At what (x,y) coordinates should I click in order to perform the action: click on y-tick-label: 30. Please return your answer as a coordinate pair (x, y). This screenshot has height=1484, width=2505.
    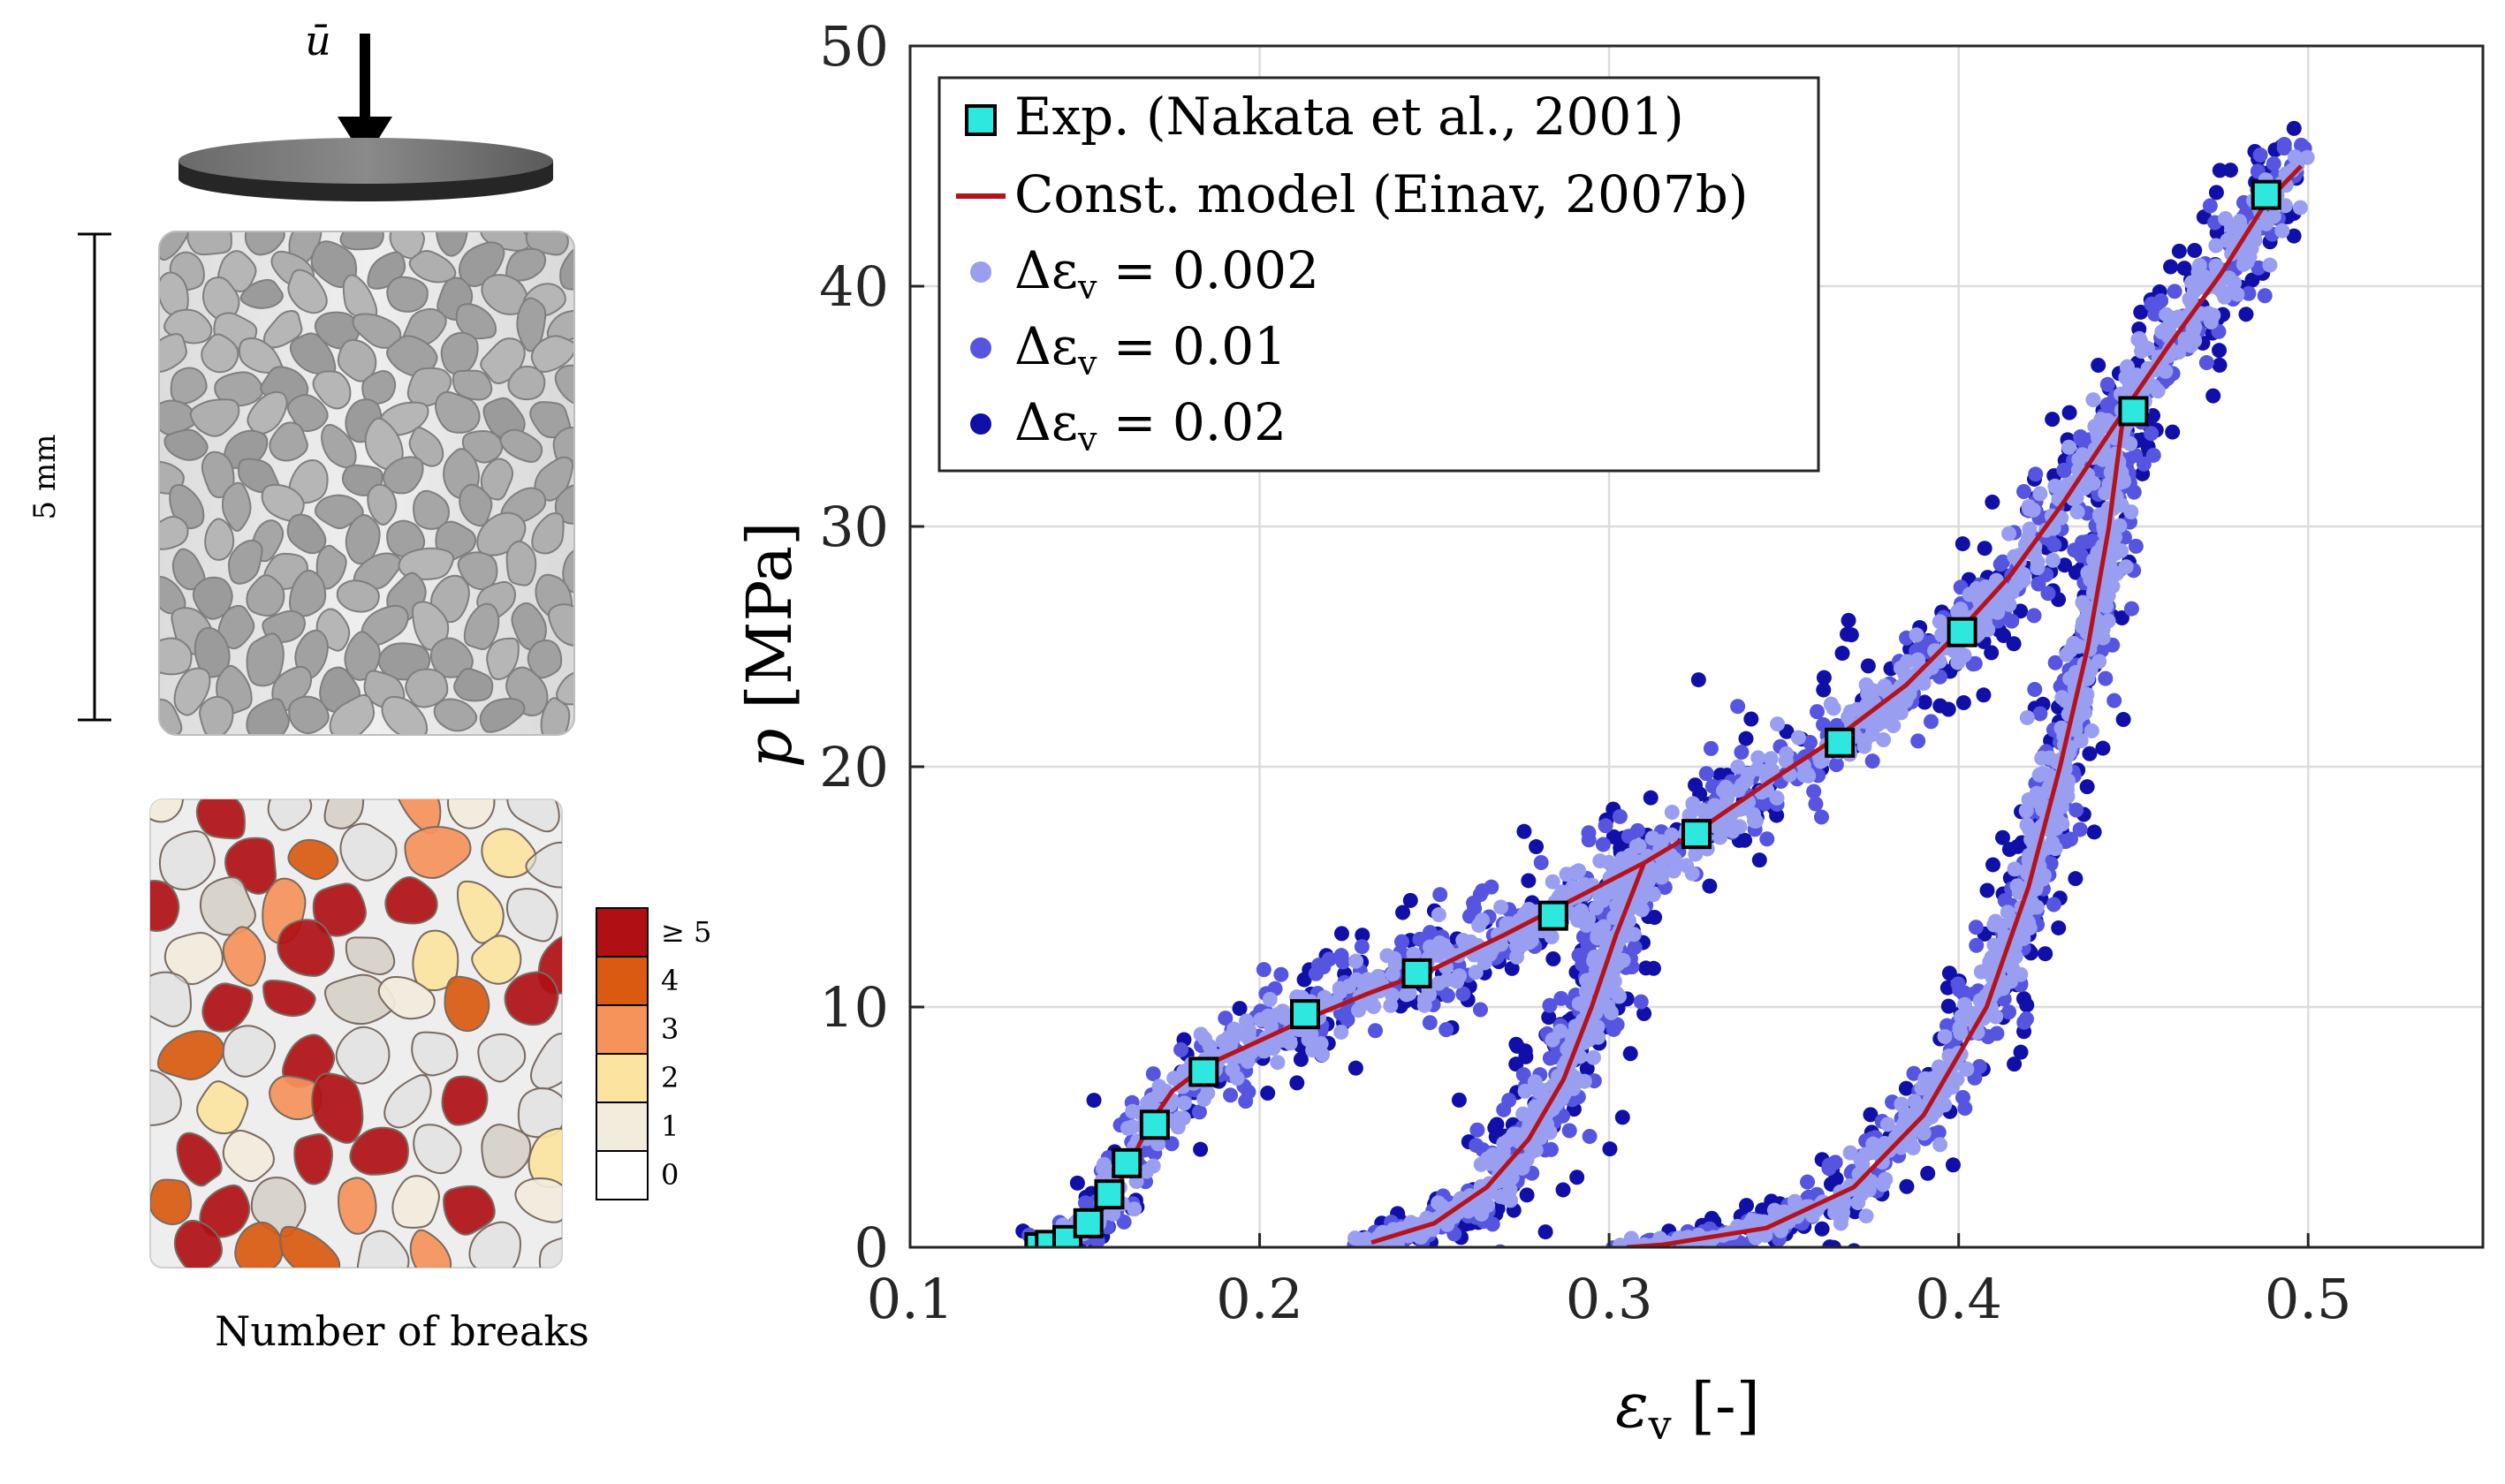
    Looking at the image, I should click on (854, 527).